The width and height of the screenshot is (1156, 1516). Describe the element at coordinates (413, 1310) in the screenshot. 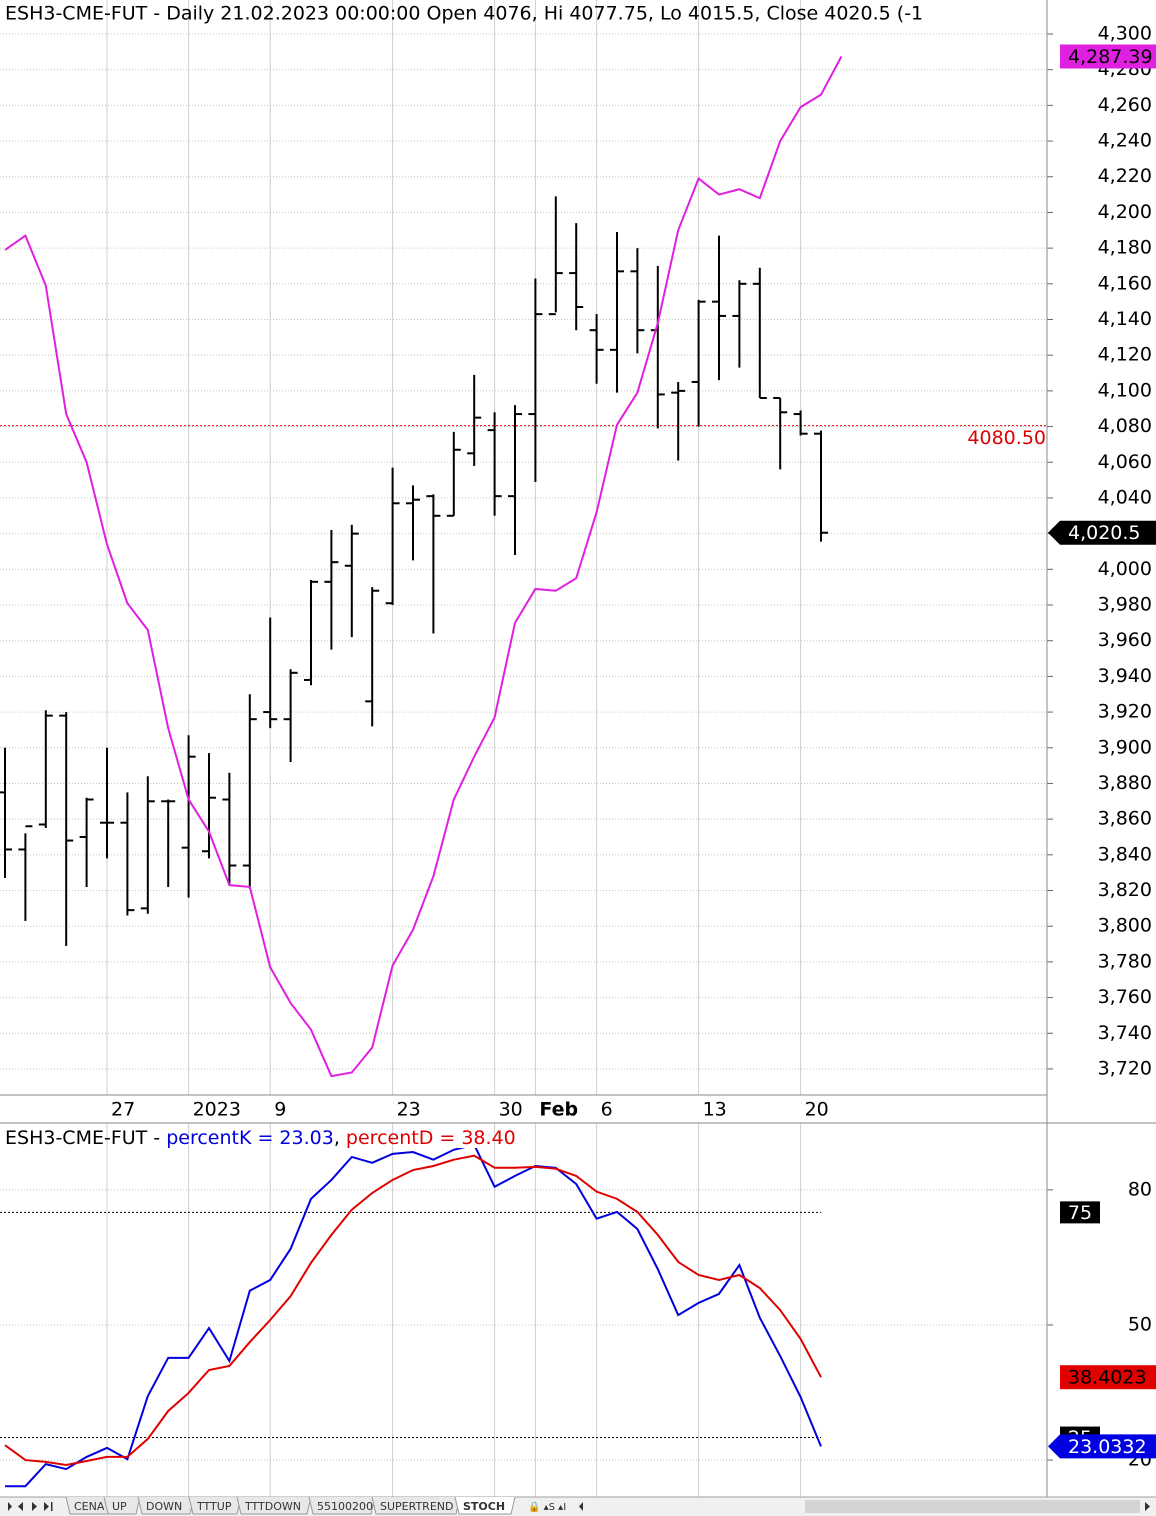

I see `series-line` at that location.